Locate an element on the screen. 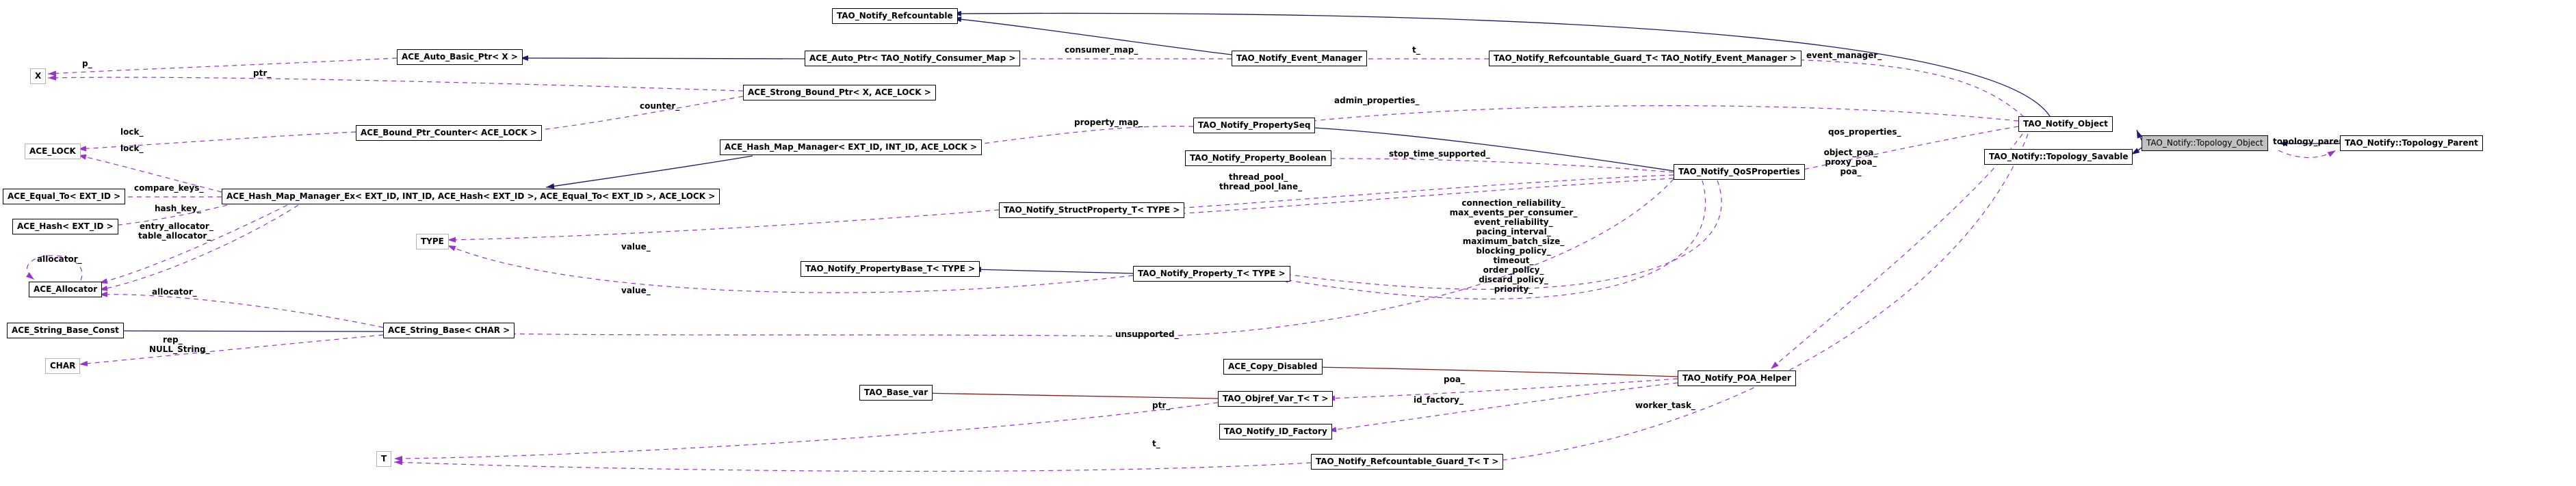  edge-use-counter is located at coordinates (630, 115).